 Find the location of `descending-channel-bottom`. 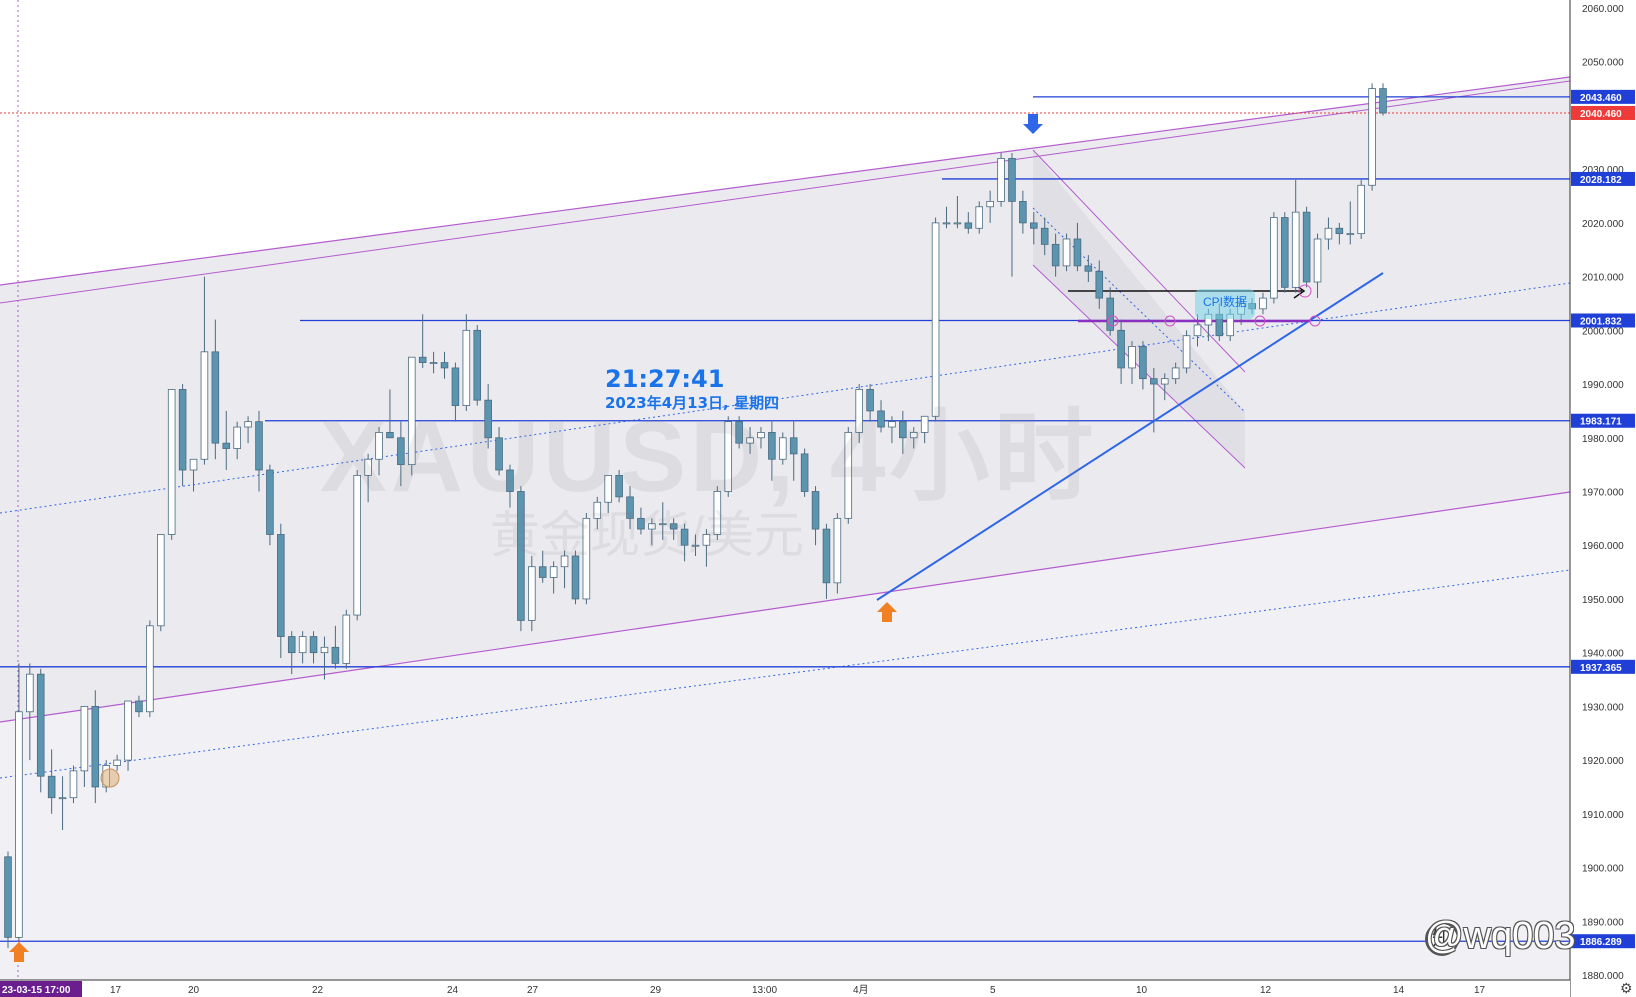

descending-channel-bottom is located at coordinates (1139, 366).